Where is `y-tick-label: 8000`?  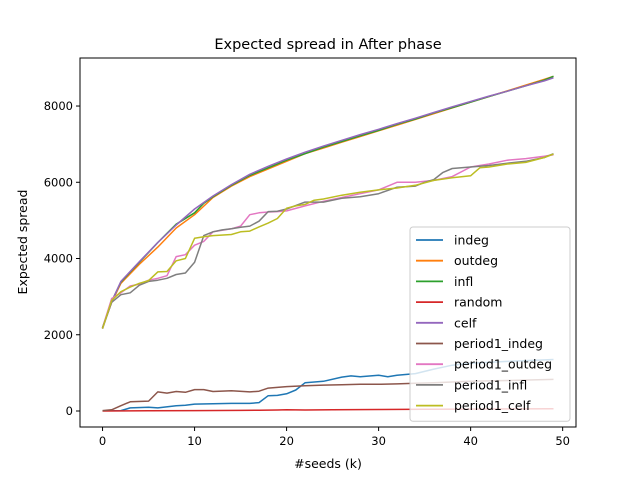 y-tick-label: 8000 is located at coordinates (58, 106).